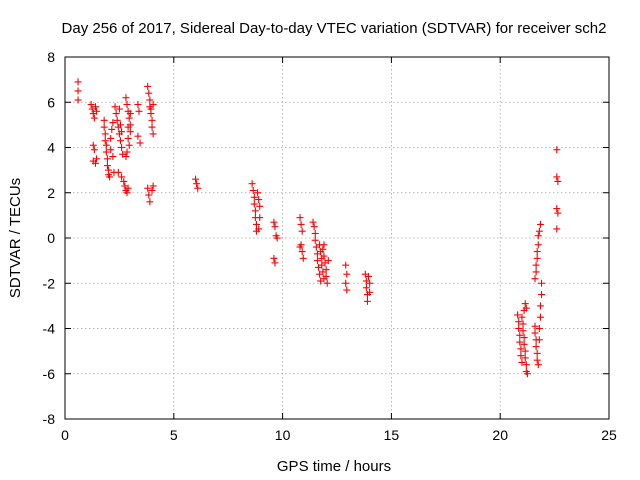 The image size is (640, 480). What do you see at coordinates (49, 374) in the screenshot?
I see `y-tick-label: -6` at bounding box center [49, 374].